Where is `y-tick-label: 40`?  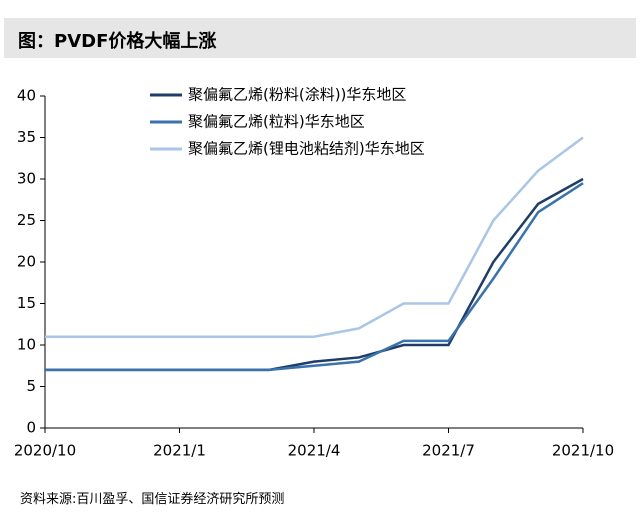 y-tick-label: 40 is located at coordinates (26, 96).